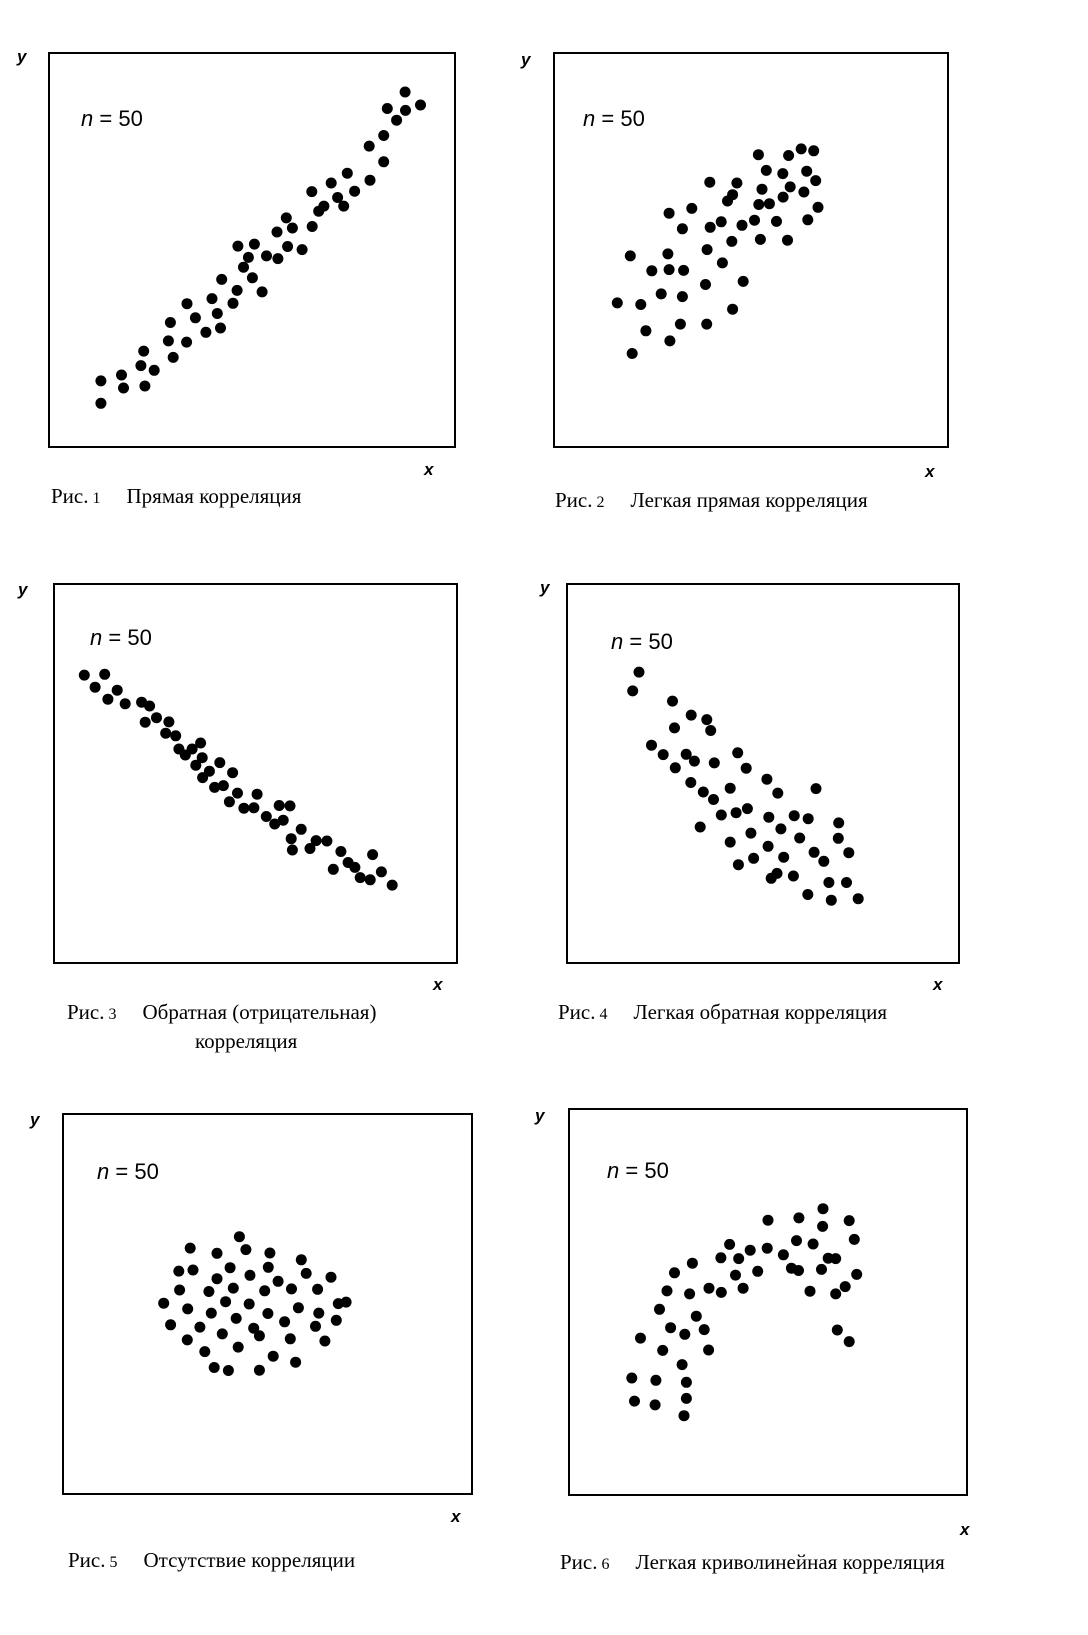 Image resolution: width=1088 pixels, height=1635 pixels. I want to click on scatter-plot-1: n = 50, so click(252, 250).